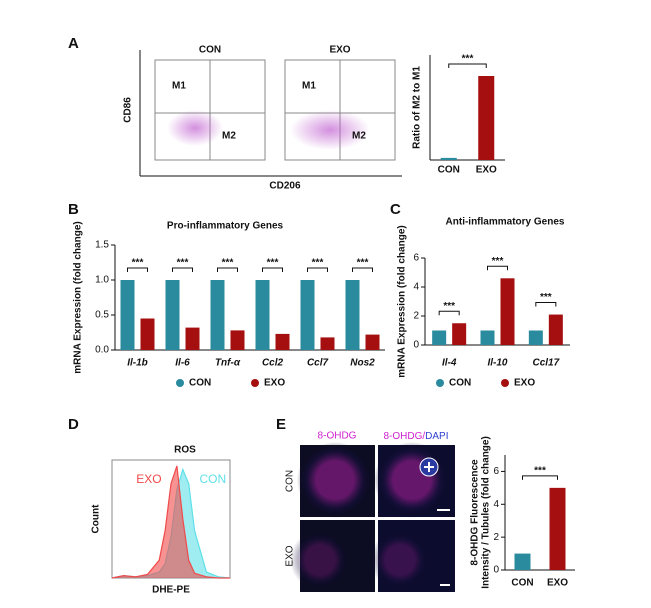 The image size is (651, 608). I want to click on x-tick-label: Ccl17, so click(545, 363).